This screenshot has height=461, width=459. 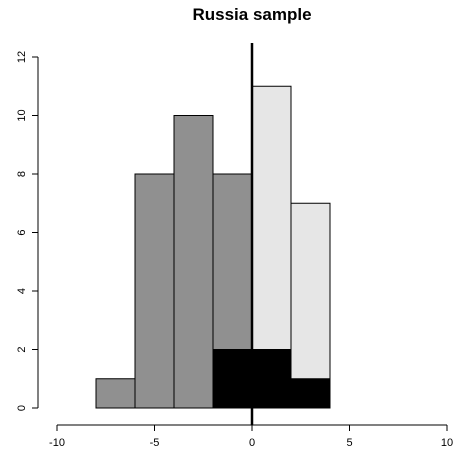 I want to click on histogram-bar-s0-b0, so click(x=115, y=393).